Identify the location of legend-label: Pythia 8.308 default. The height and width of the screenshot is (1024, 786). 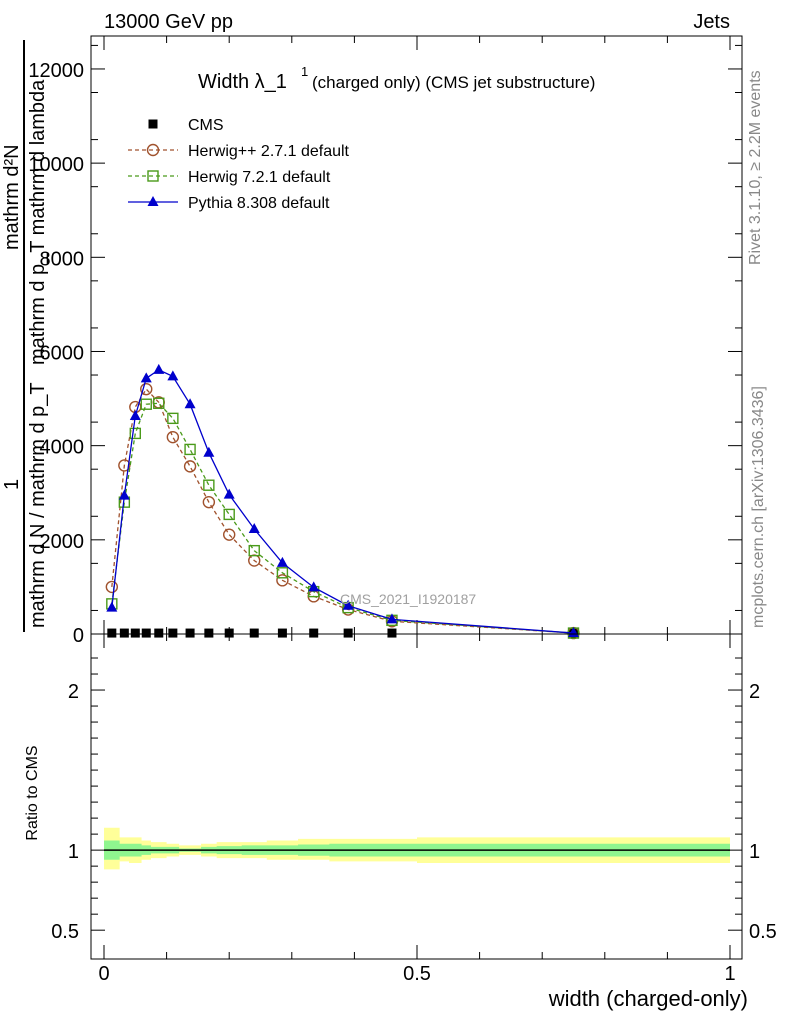
(259, 203).